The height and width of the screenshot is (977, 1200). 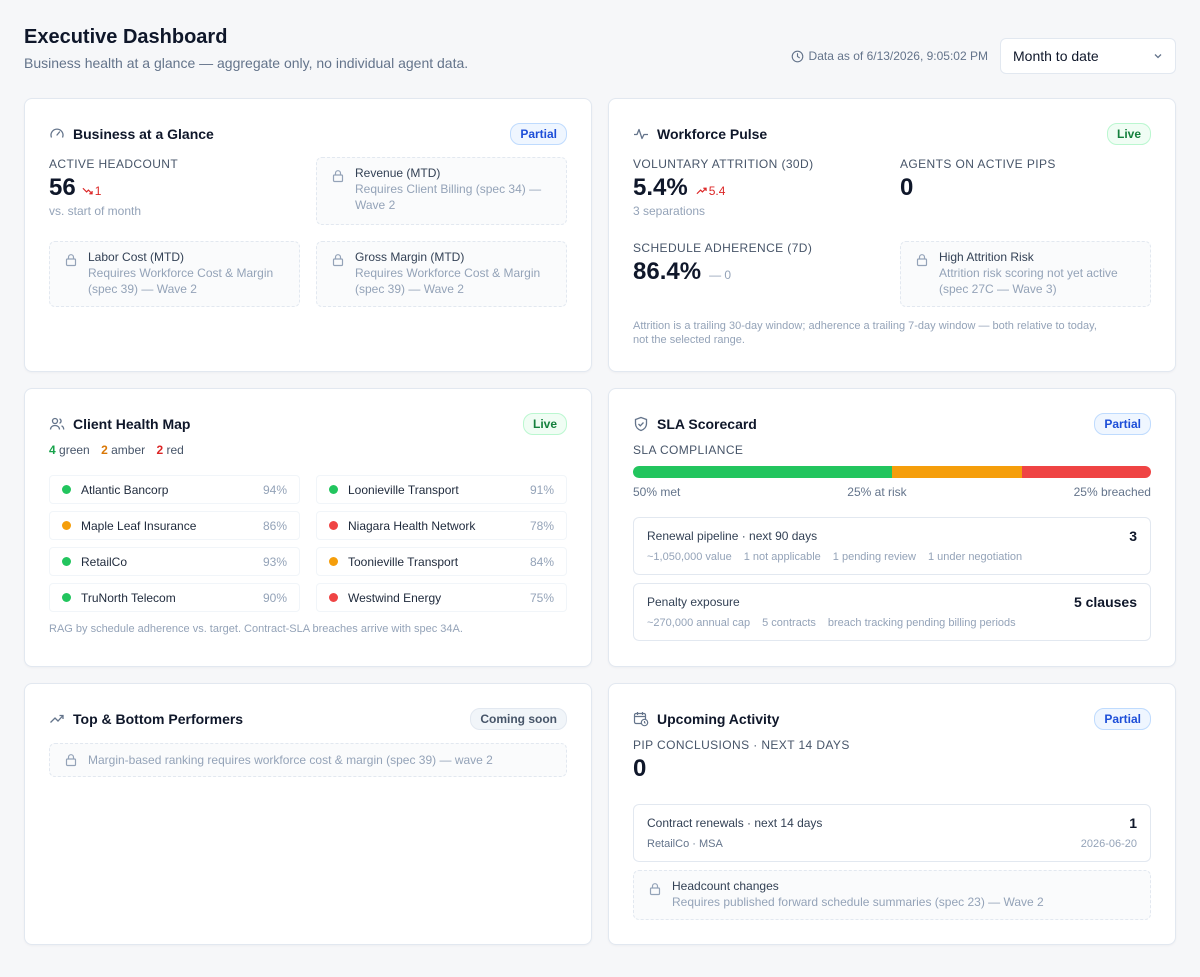 I want to click on renewal-title: Renewal pipeline · next 90 days, so click(x=732, y=536).